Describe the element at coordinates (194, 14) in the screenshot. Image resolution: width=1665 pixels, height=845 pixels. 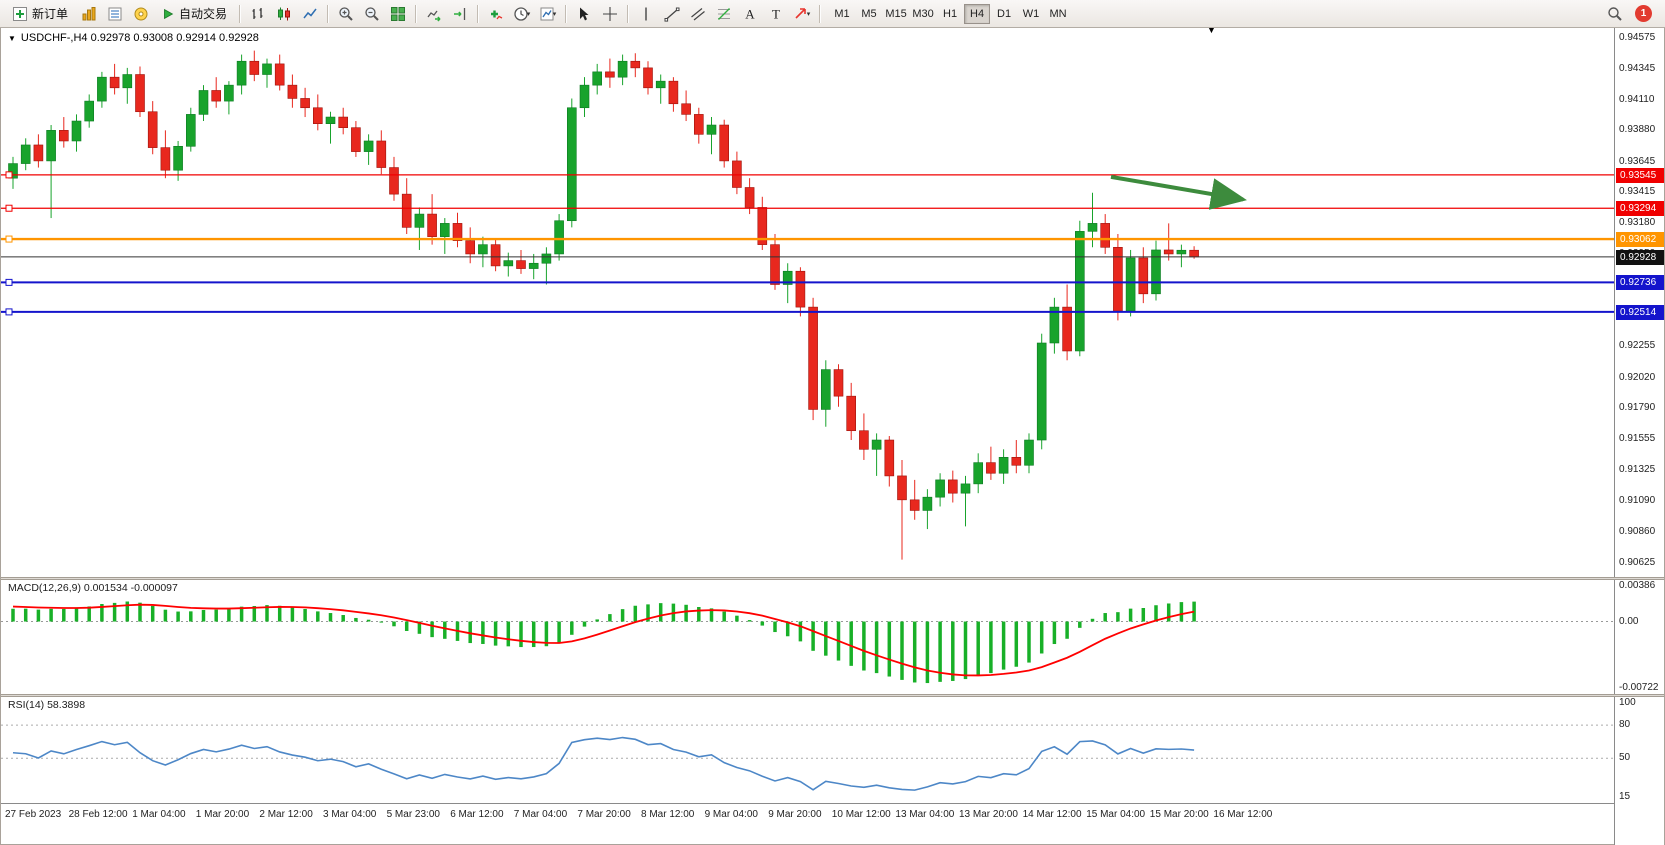
I see `autotrading-button: 自动交易` at that location.